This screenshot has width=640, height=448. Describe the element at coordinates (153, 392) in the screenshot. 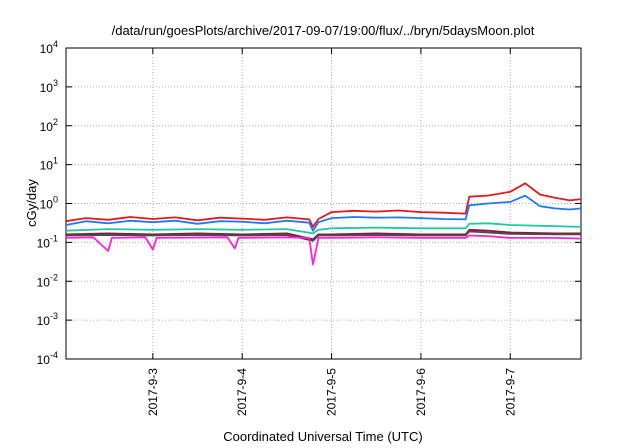

I see `x-tick-label: 2017-9-3` at that location.